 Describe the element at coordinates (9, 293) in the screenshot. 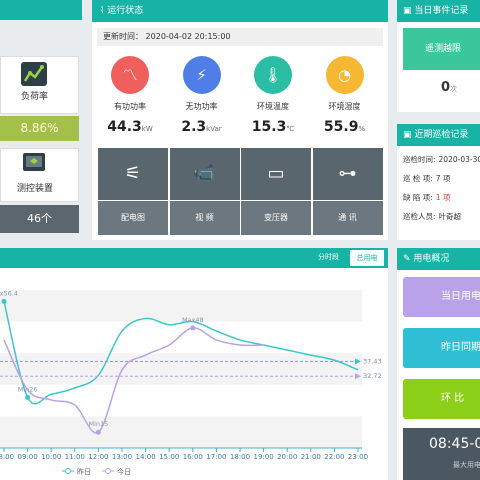

I see `extreme-label: Max56.4` at that location.